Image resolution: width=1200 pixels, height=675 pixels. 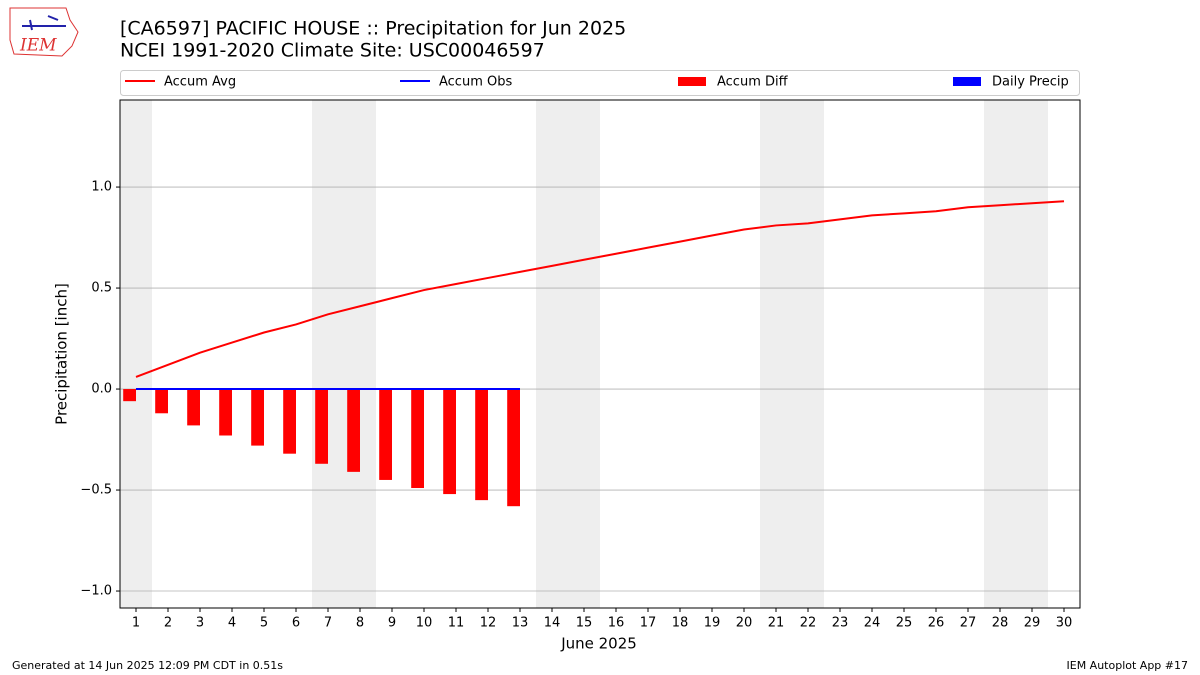 What do you see at coordinates (872, 623) in the screenshot?
I see `x-tick-label: 24` at bounding box center [872, 623].